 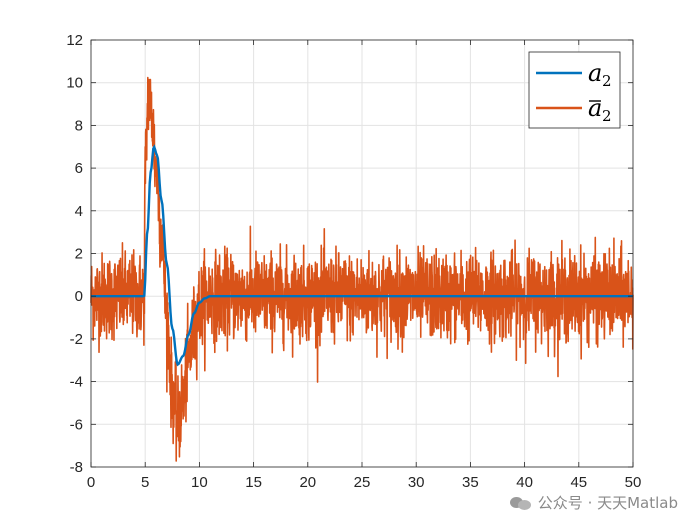 I want to click on y-tick-label: -6, so click(x=76, y=424).